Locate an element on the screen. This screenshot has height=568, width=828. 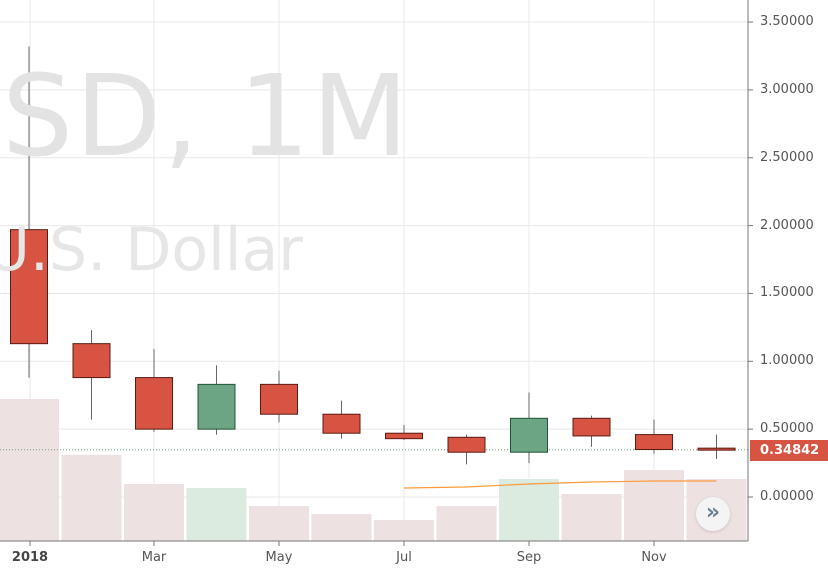
price-tick-label: 2.50000 is located at coordinates (787, 157).